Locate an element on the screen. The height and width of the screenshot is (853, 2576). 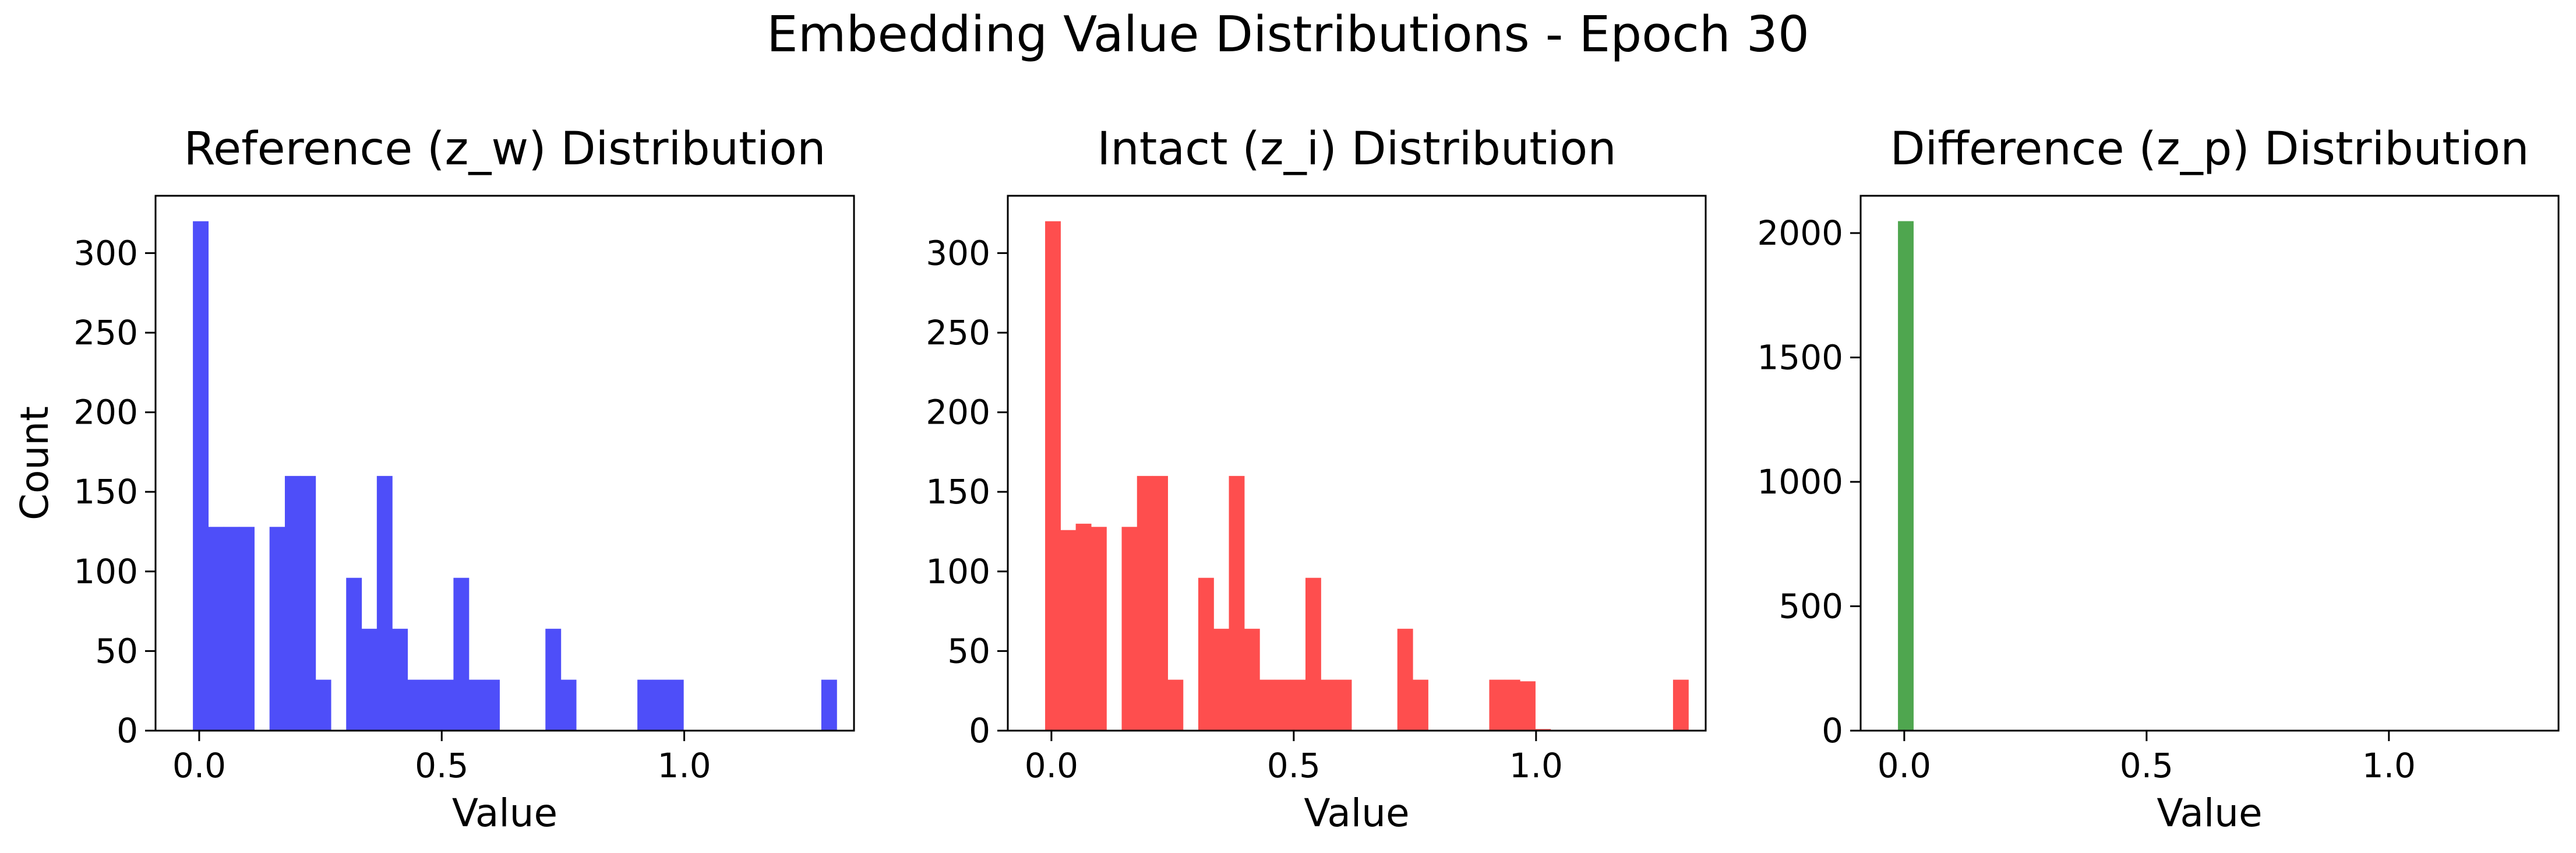
y-tick-label: 500 is located at coordinates (1811, 606).